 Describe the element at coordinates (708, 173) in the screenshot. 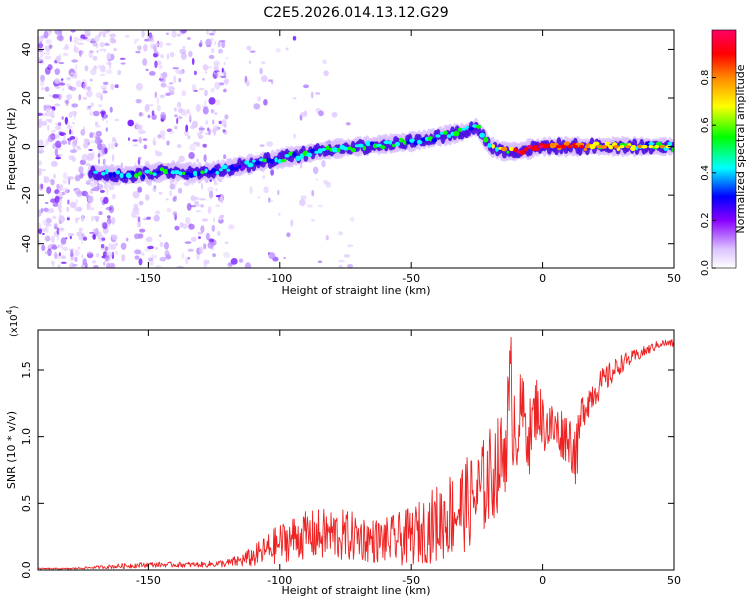

I see `colorbar-ticks: 0.0 0.2 0.4 0.6 0.8` at that location.